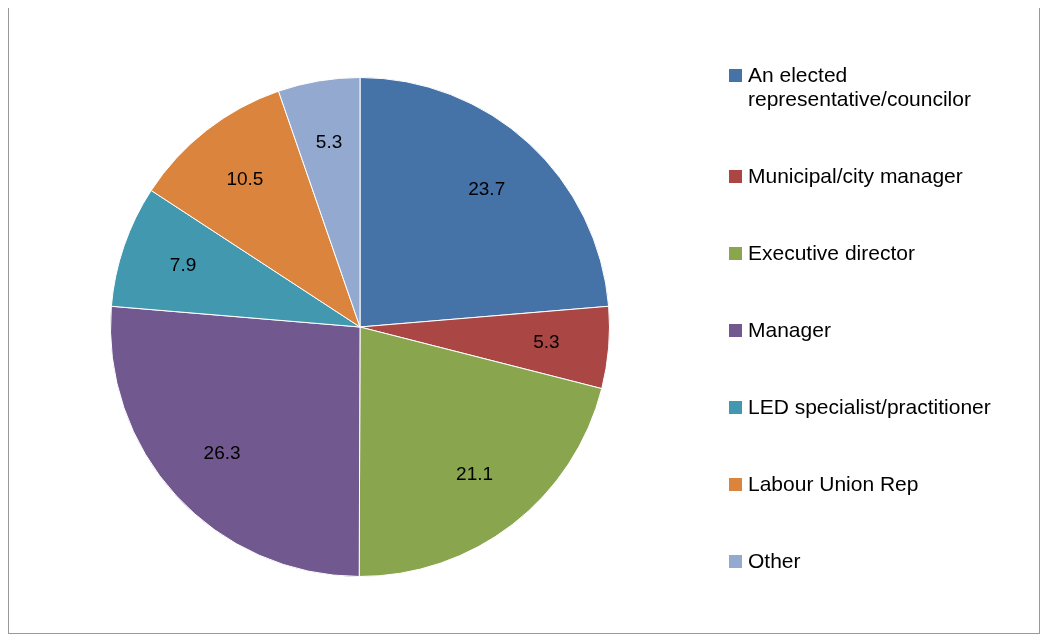 This screenshot has height=639, width=1045. I want to click on legend-label: Executive director, so click(831, 253).